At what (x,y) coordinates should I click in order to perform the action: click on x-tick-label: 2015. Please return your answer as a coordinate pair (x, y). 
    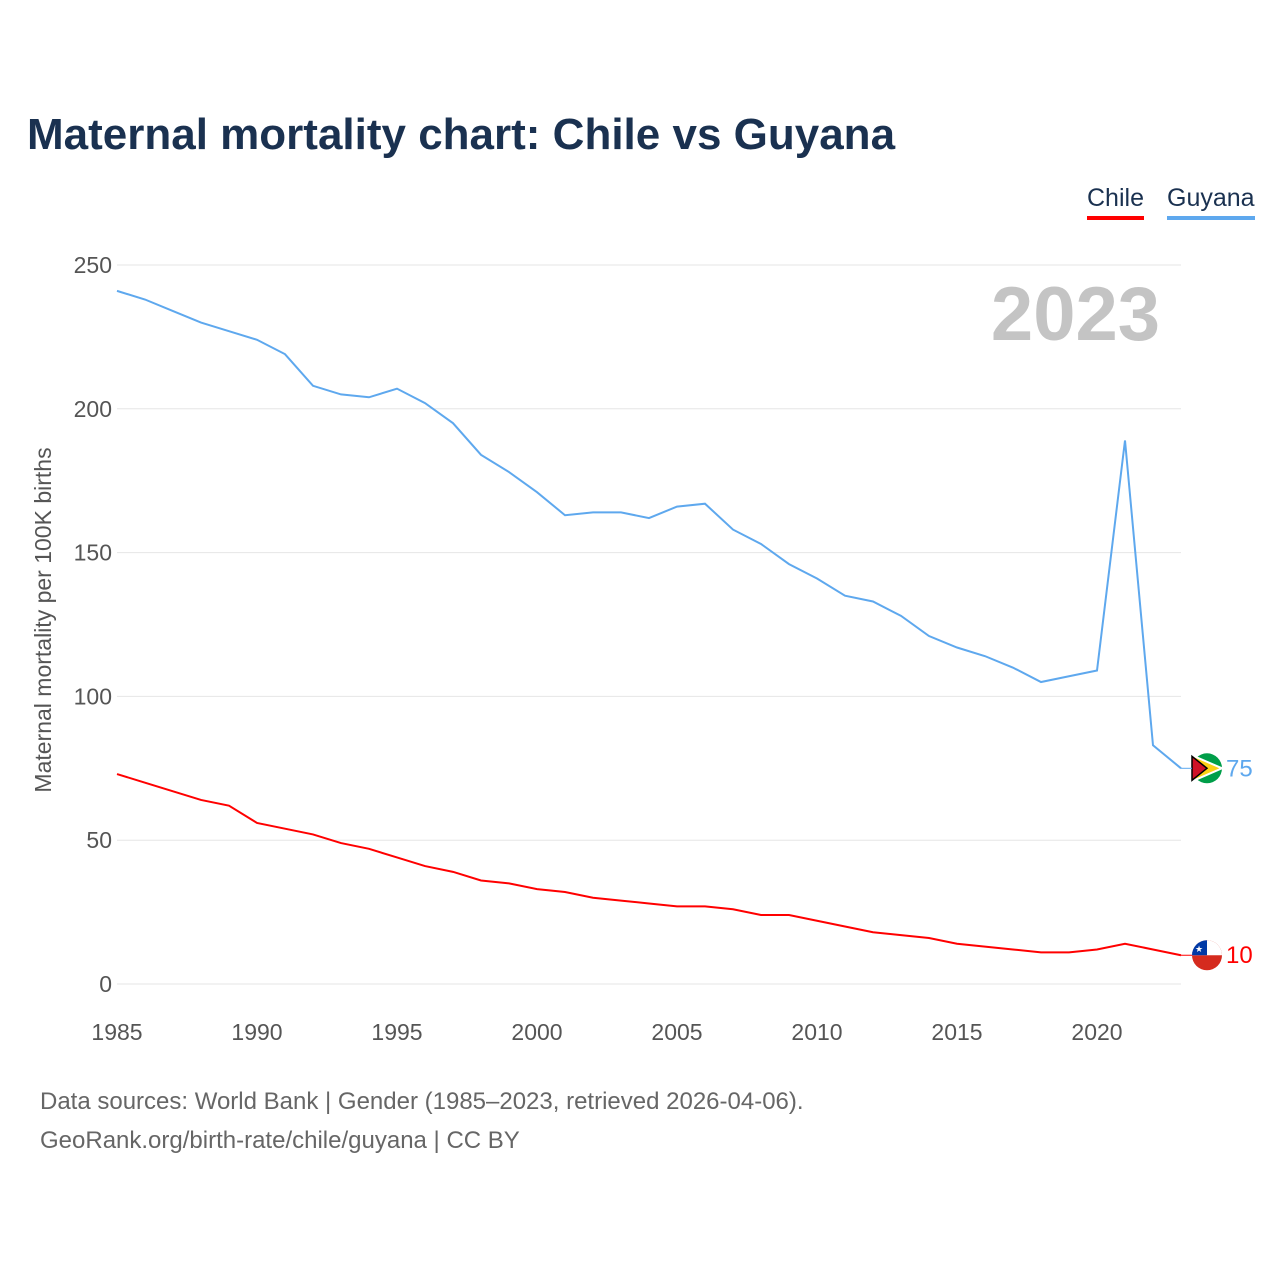
    Looking at the image, I should click on (956, 1032).